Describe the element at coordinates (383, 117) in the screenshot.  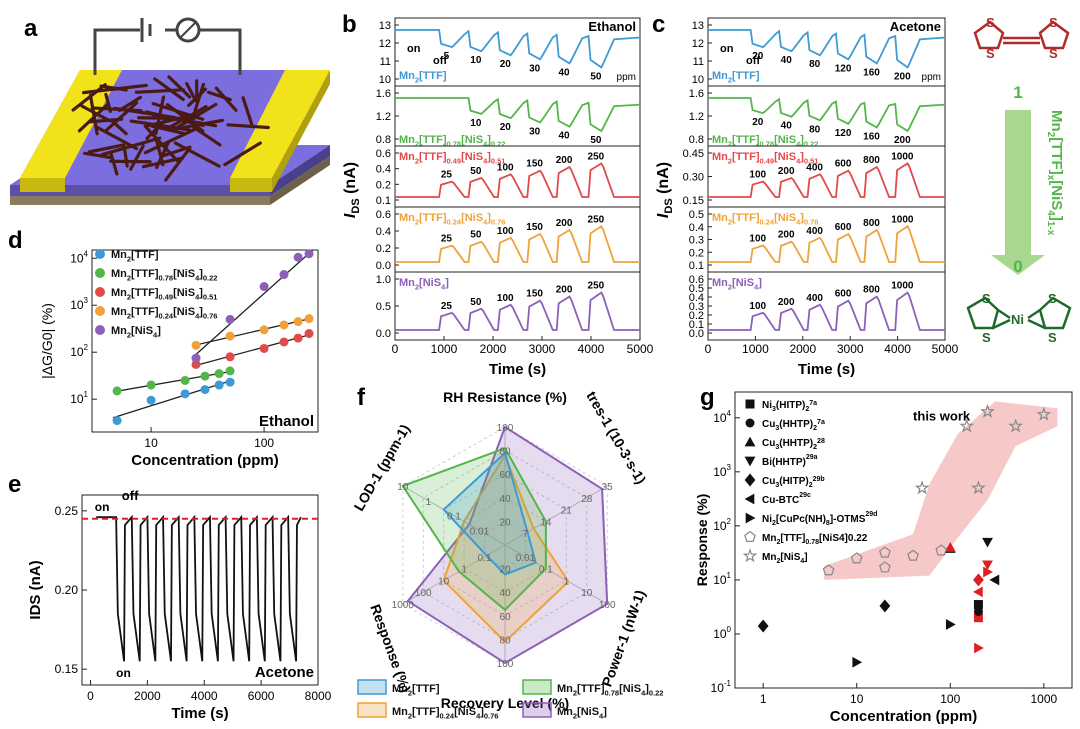
I see `y-tick-label: 1.2` at that location.